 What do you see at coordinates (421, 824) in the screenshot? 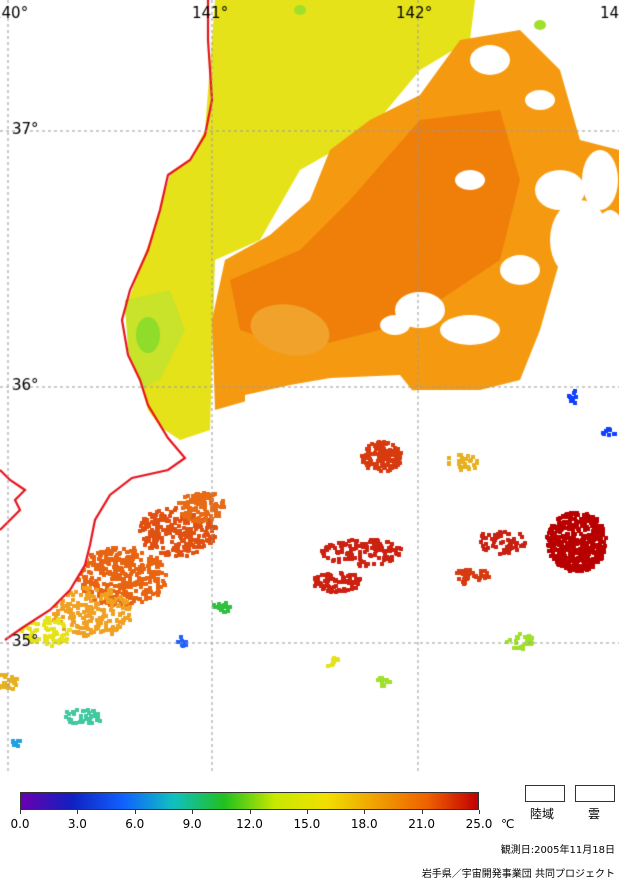
I see `colorbar-tick-label: 21.0` at bounding box center [421, 824].